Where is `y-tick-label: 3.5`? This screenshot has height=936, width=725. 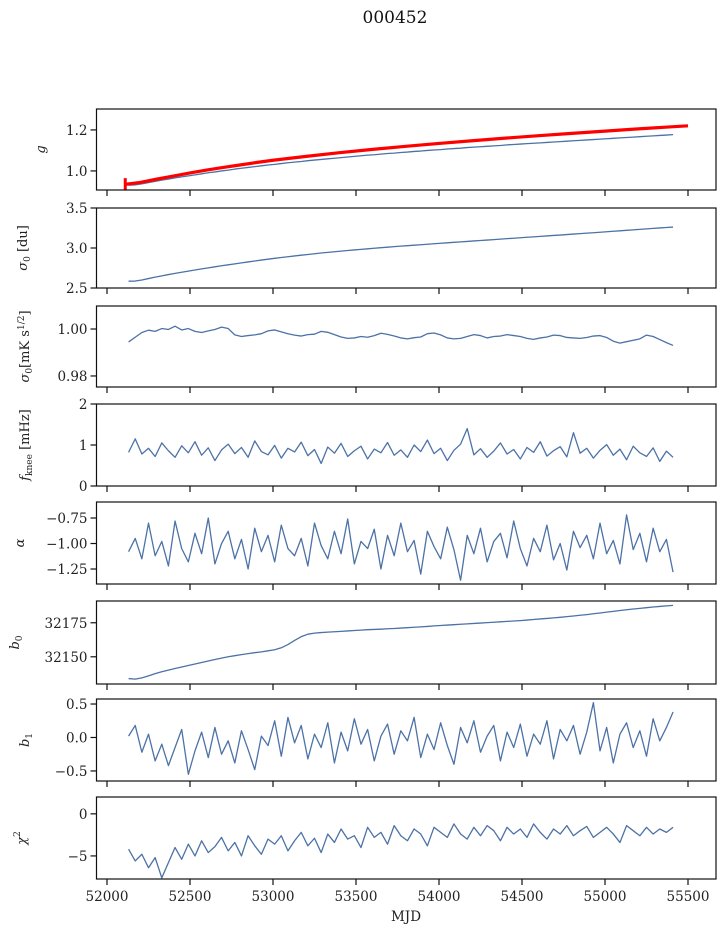
y-tick-label: 3.5 is located at coordinates (76, 209).